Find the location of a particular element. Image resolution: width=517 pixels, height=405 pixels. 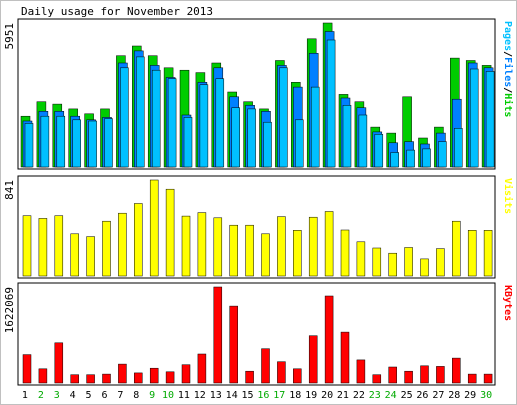

hits-panel-legend: Pages/Files/Hits is located at coordinates (508, 69).